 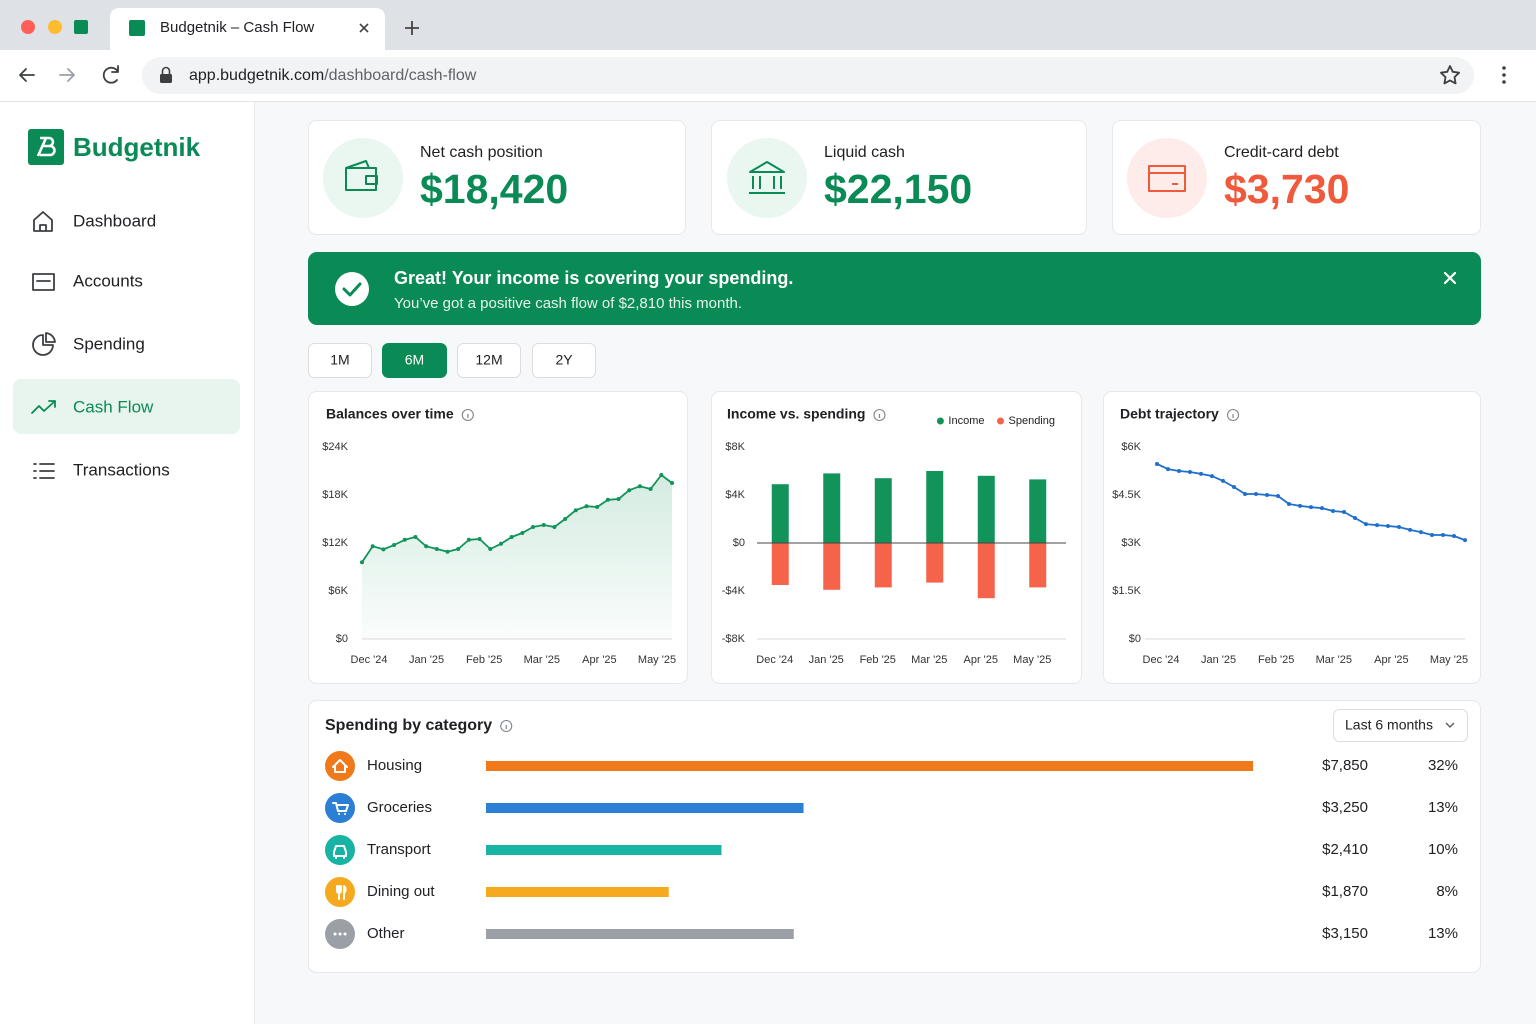 What do you see at coordinates (28, 27) in the screenshot?
I see `close-window` at bounding box center [28, 27].